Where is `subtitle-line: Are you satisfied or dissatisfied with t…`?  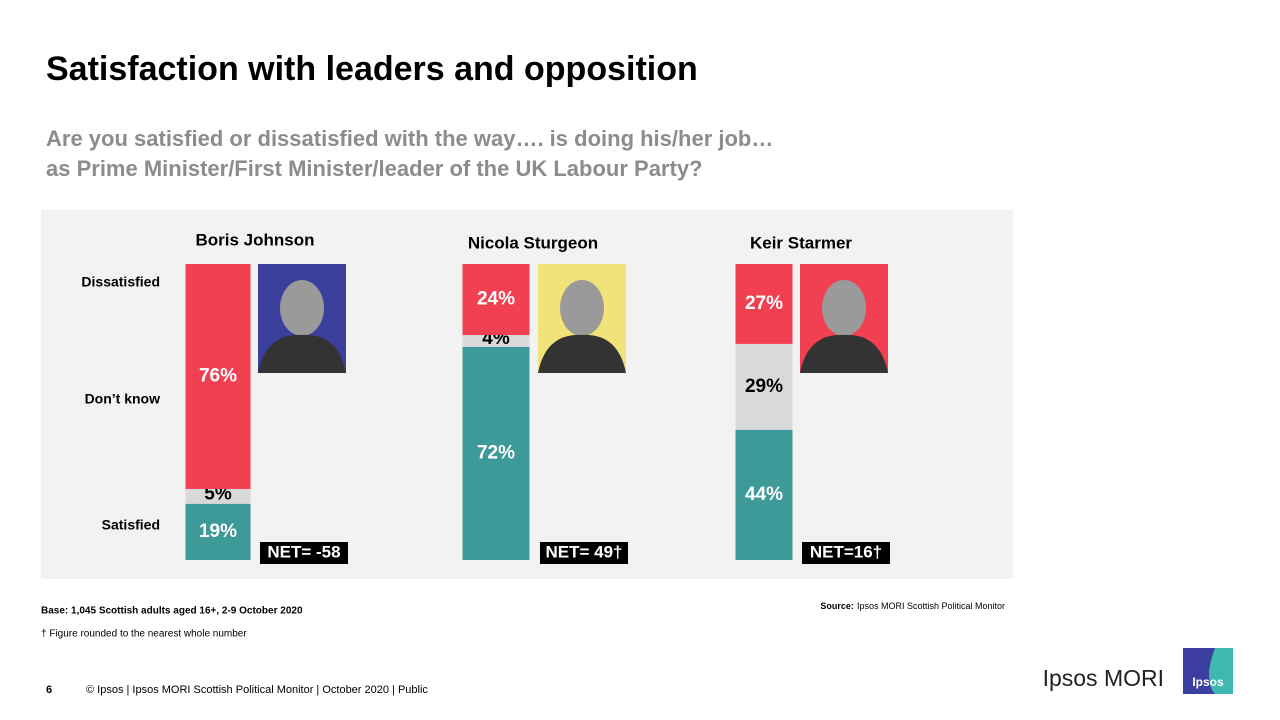 subtitle-line: Are you satisfied or dissatisfied with t… is located at coordinates (409, 138).